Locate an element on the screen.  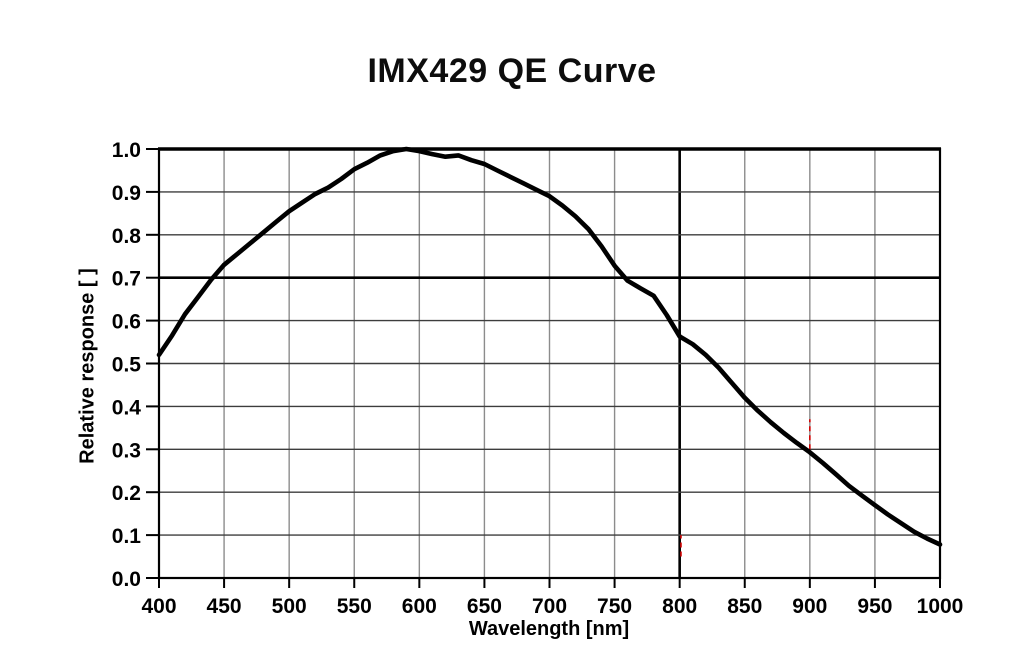
x-tick-label: 1000 is located at coordinates (940, 606).